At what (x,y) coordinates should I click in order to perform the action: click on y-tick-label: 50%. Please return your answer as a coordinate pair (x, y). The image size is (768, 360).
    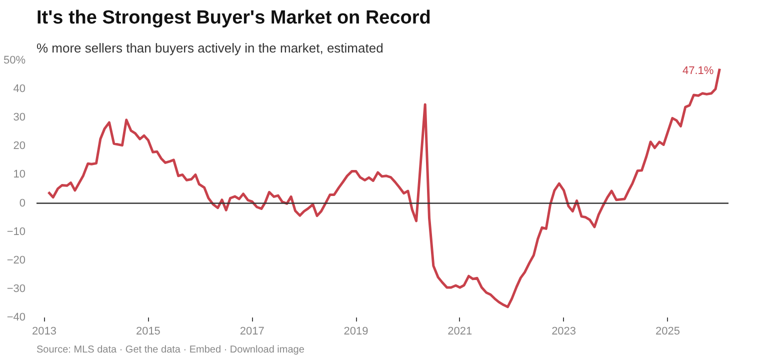
    Looking at the image, I should click on (14, 60).